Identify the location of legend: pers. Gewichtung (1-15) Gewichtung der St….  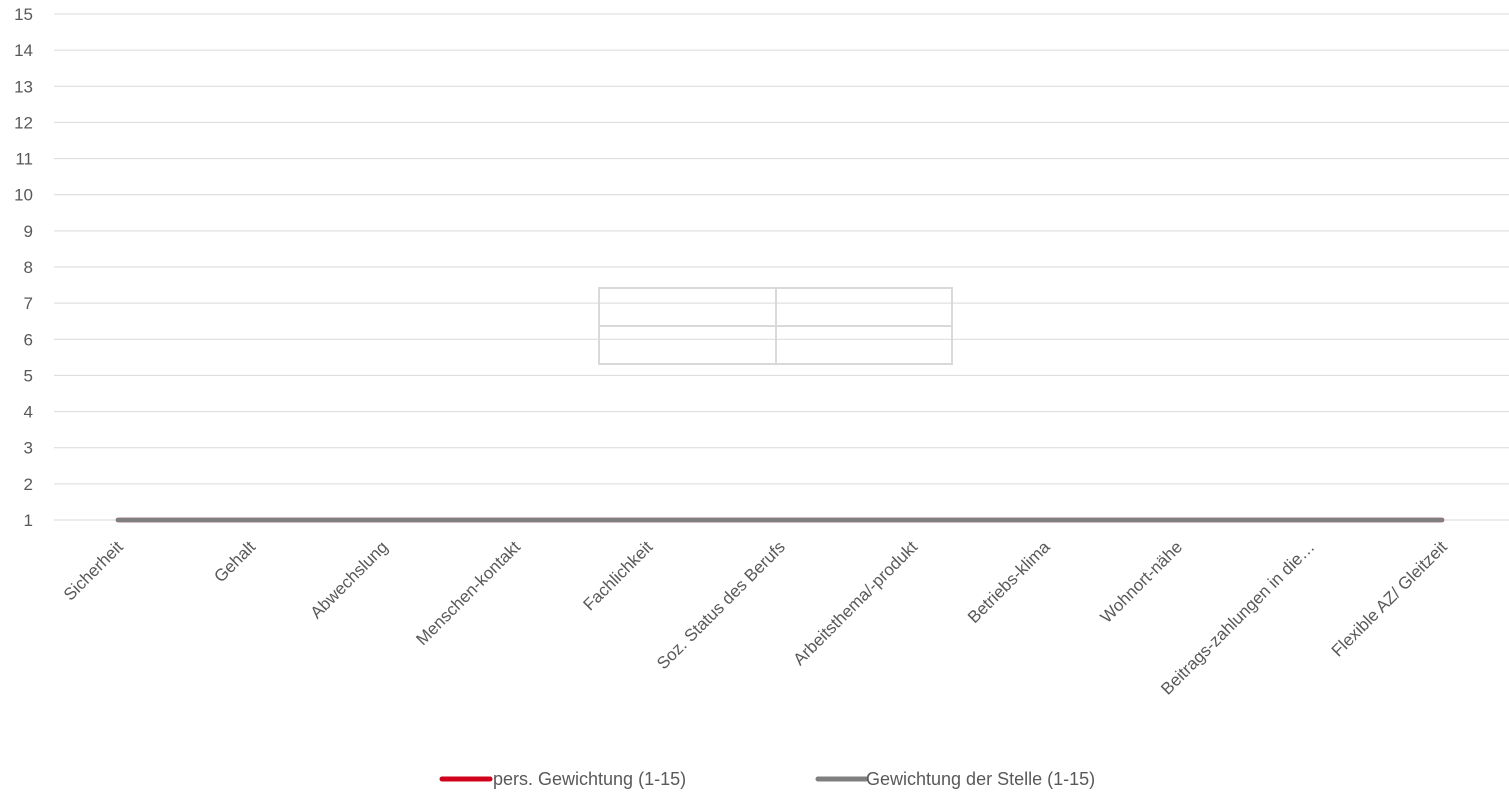
(767, 779).